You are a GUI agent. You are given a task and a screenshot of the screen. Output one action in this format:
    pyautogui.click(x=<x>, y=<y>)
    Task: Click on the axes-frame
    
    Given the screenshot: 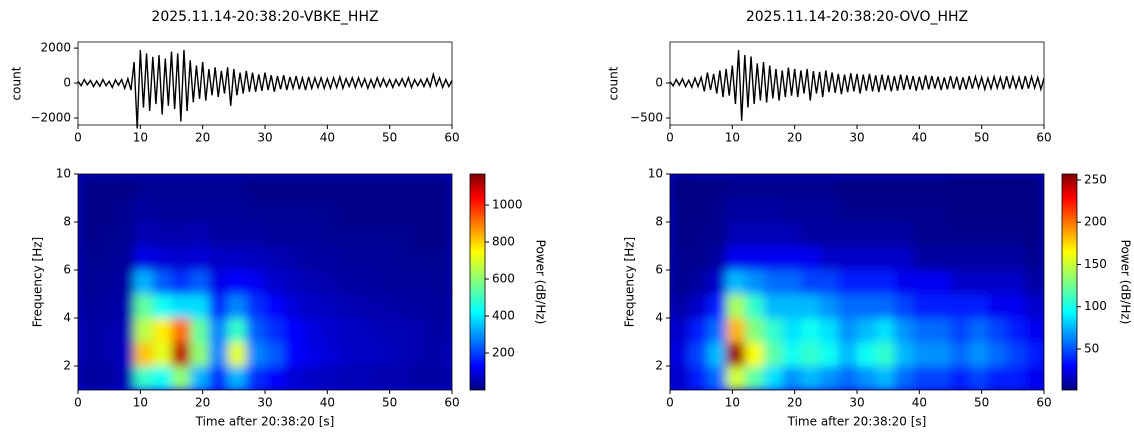 What is the action you would take?
    pyautogui.click(x=265, y=83)
    